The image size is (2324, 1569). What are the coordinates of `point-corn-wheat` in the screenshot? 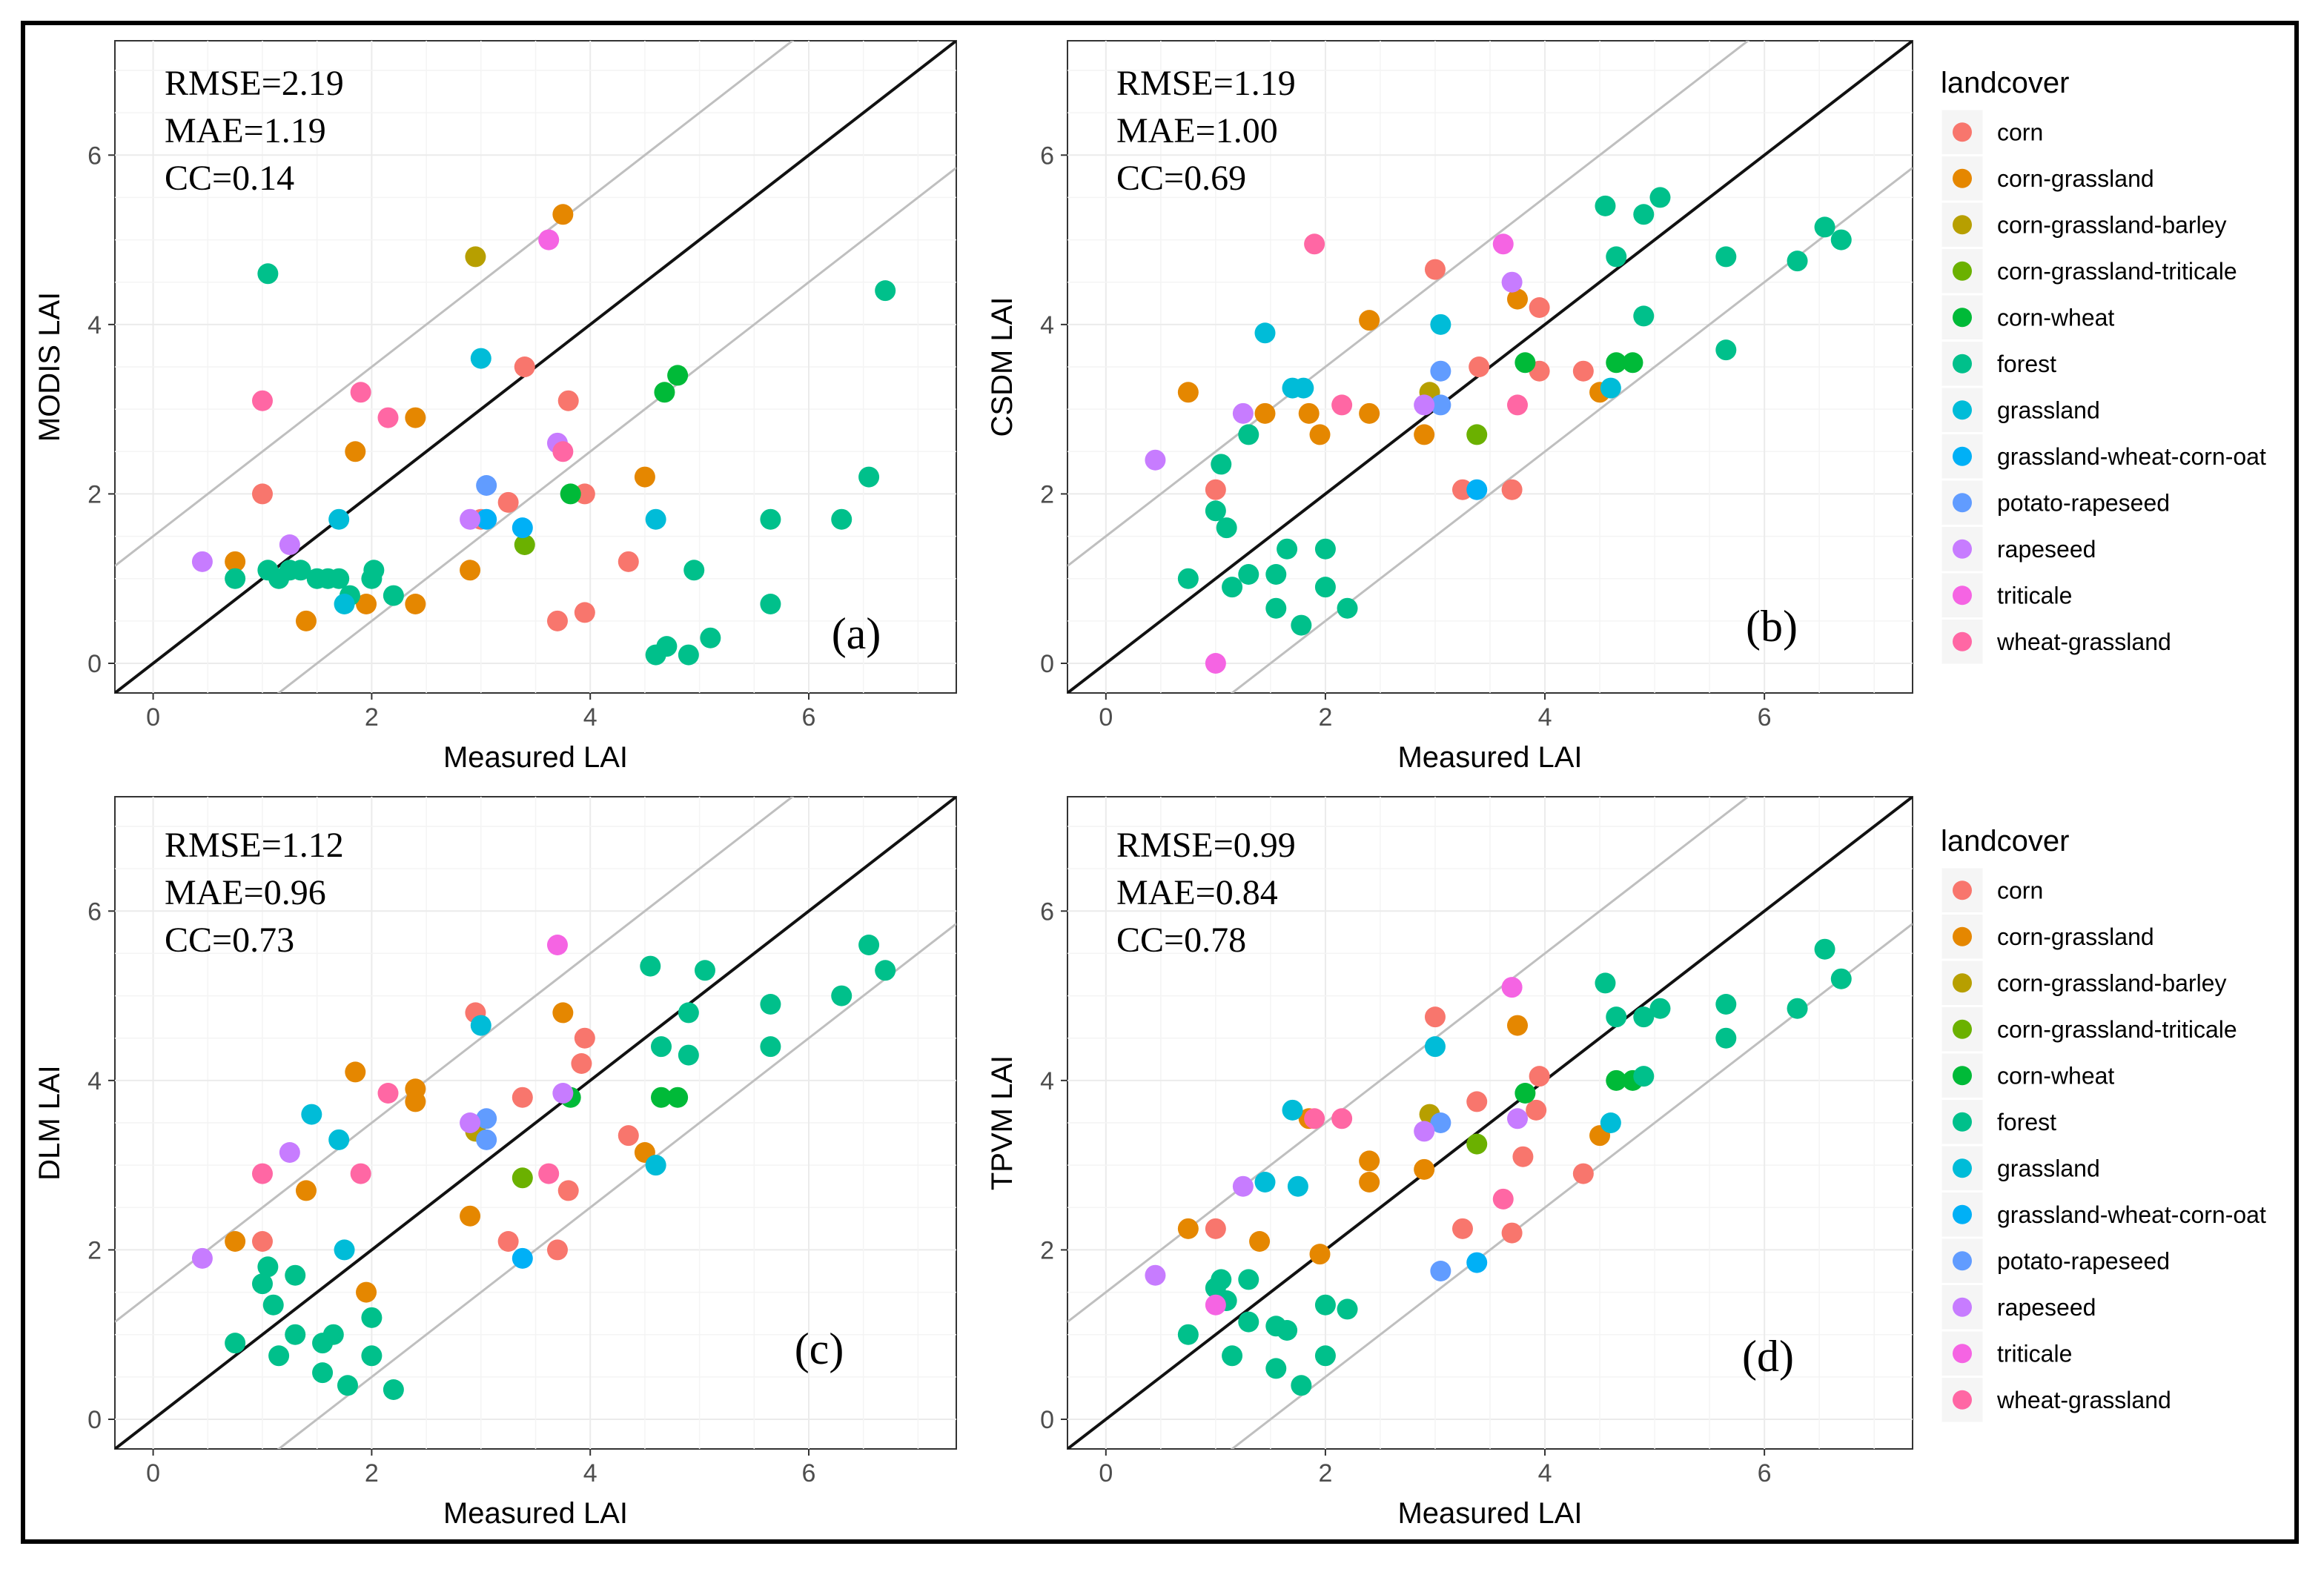 It's located at (1616, 1080).